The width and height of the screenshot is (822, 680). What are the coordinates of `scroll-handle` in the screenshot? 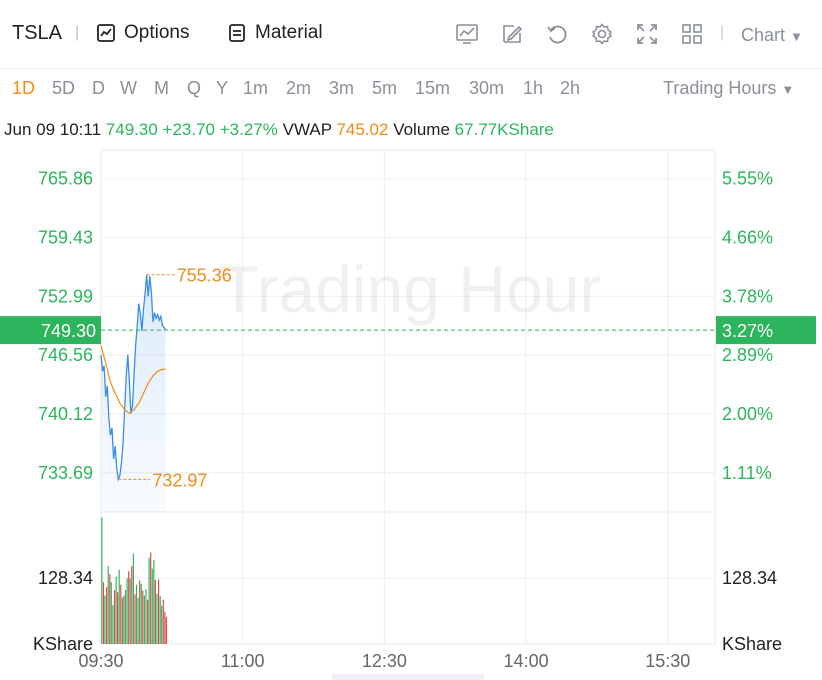 It's located at (408, 677).